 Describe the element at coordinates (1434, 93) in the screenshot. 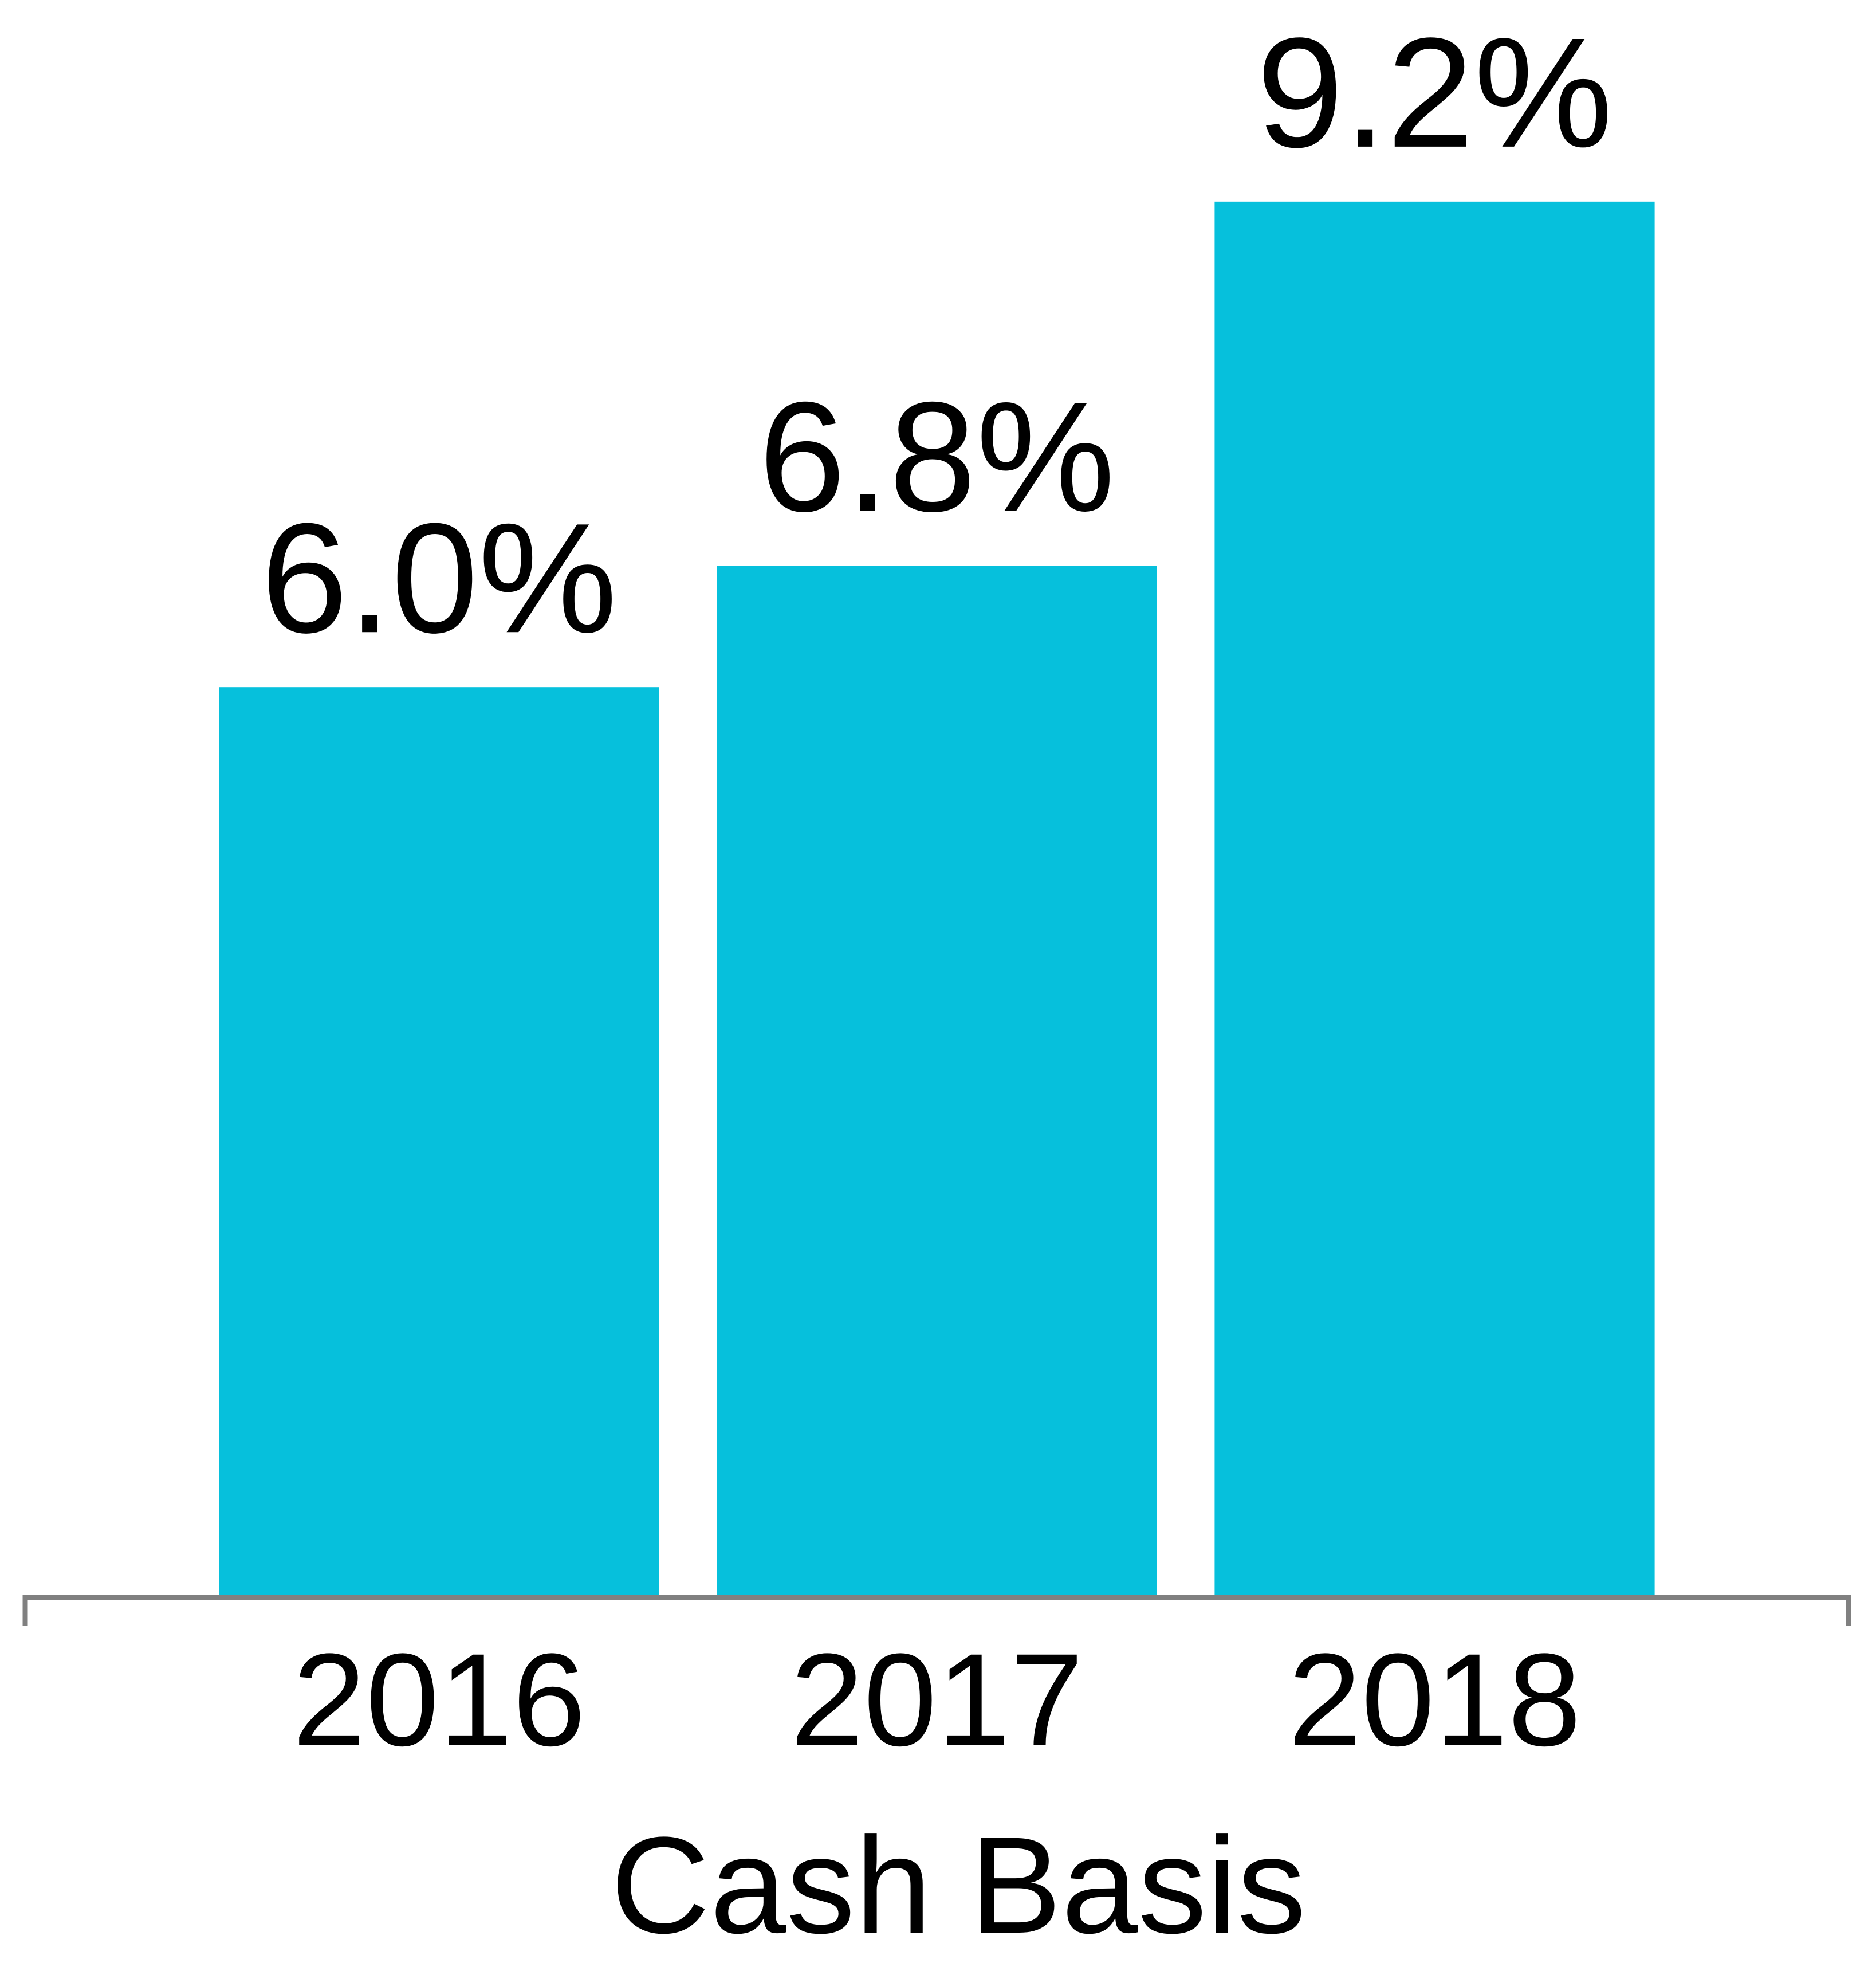

I see `value-label: 9.2%` at that location.